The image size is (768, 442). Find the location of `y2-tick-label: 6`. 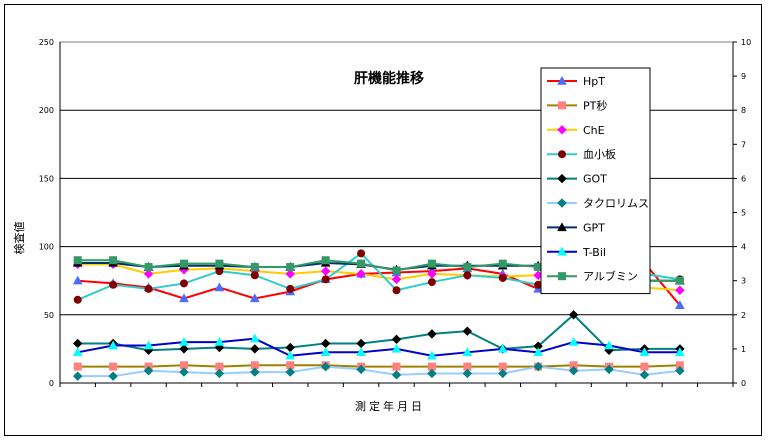

y2-tick-label: 6 is located at coordinates (743, 178).